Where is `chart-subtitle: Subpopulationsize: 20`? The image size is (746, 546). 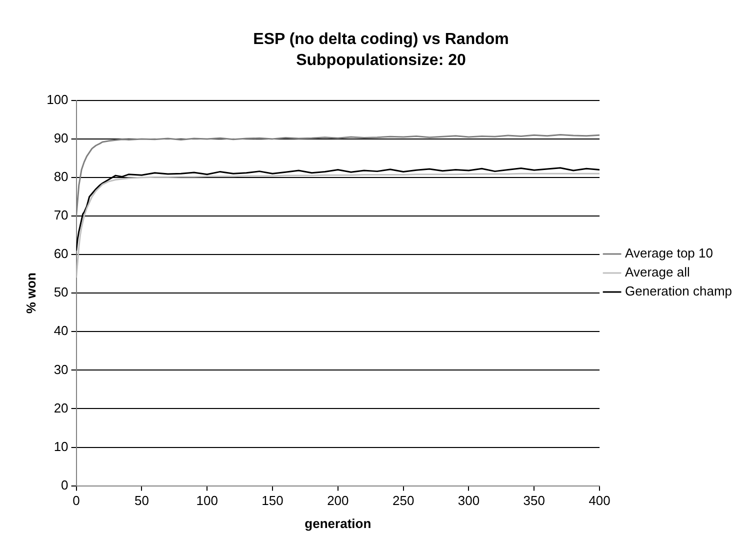 chart-subtitle: Subpopulationsize: 20 is located at coordinates (381, 61).